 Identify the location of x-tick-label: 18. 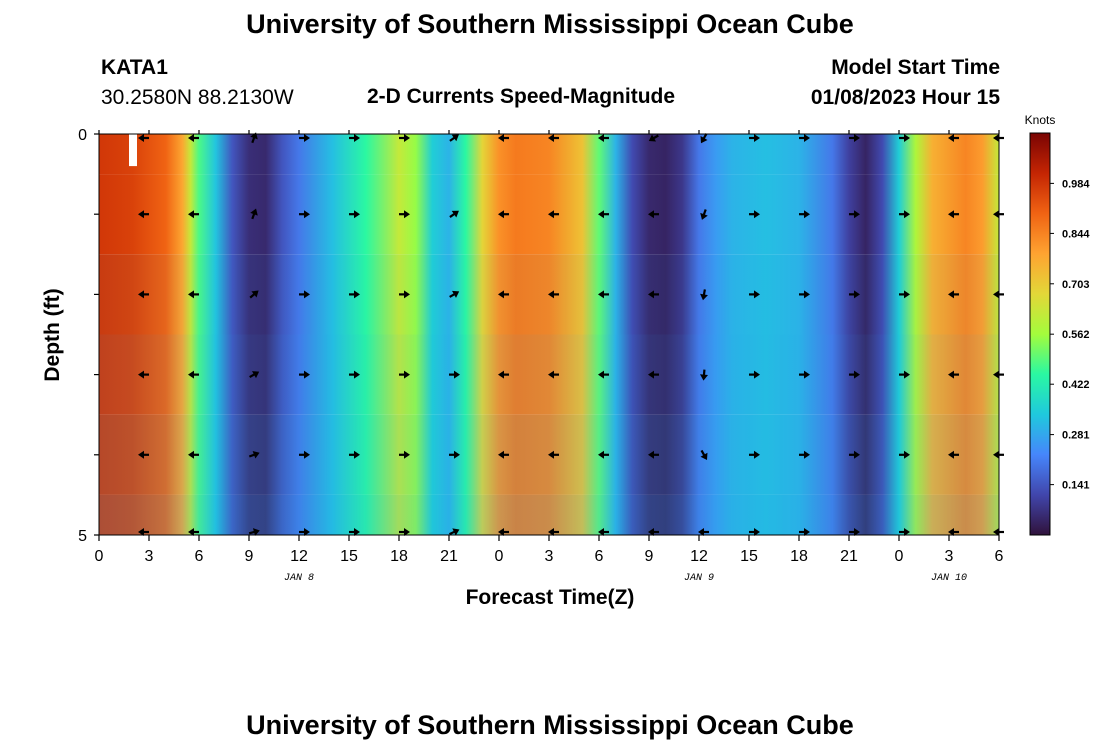
(799, 556).